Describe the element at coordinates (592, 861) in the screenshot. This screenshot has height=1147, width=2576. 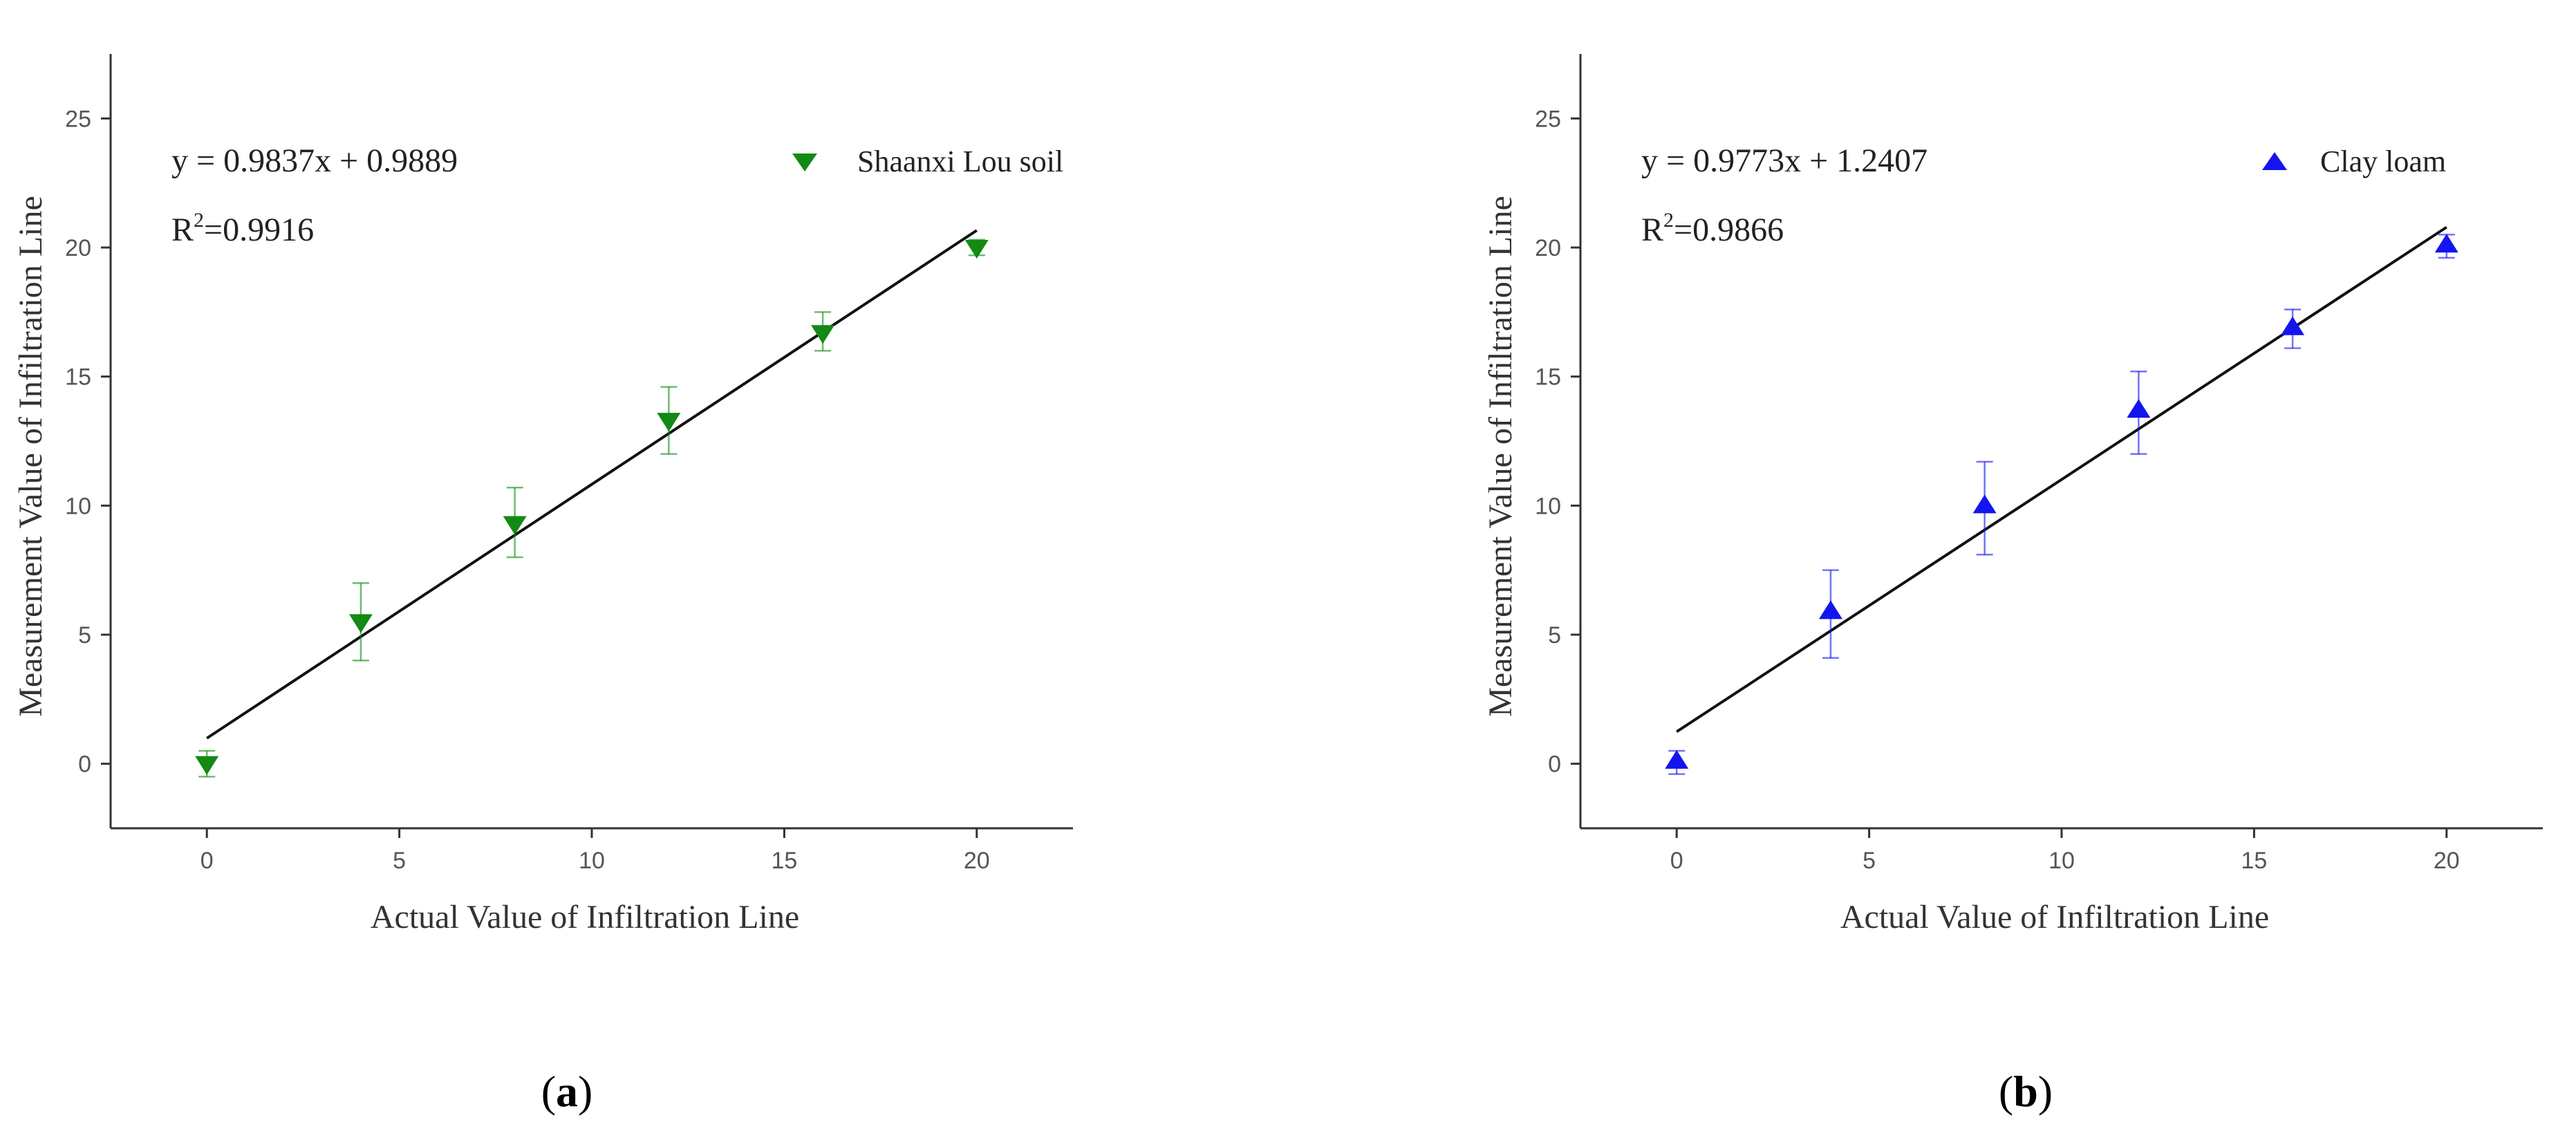
I see `x-tick-label-a: 10` at that location.